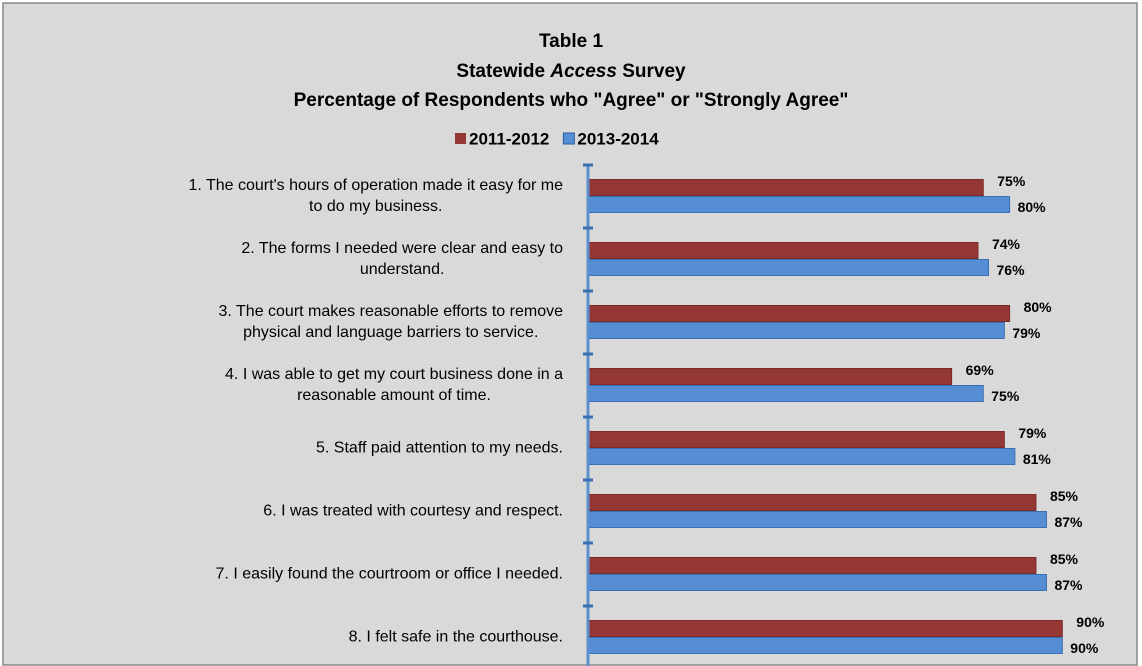  I want to click on category-label-line: to do my business., so click(375, 206).